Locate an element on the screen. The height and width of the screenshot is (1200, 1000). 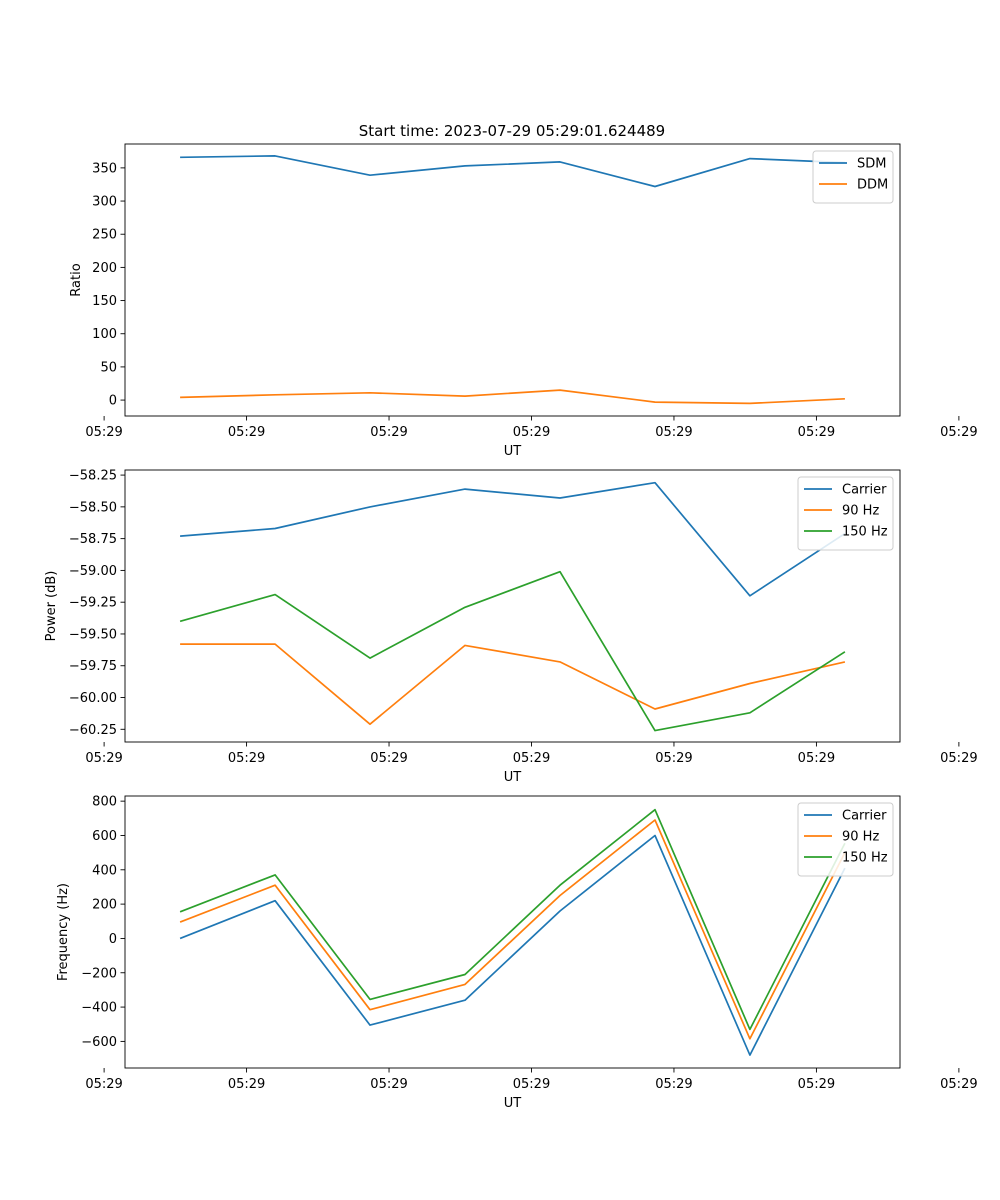
legend-power: Carrier 90 Hz 150 Hz is located at coordinates (845, 513).